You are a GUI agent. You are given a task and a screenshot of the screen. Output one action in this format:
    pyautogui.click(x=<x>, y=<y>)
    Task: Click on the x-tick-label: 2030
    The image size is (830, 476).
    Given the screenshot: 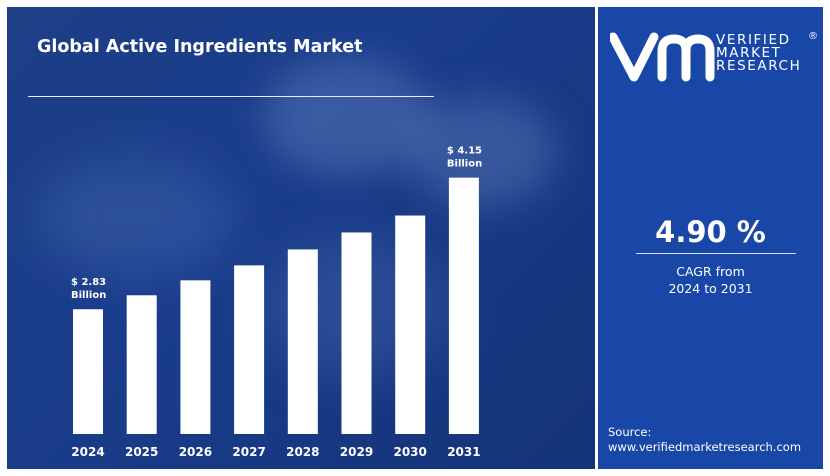 What is the action you would take?
    pyautogui.click(x=409, y=452)
    